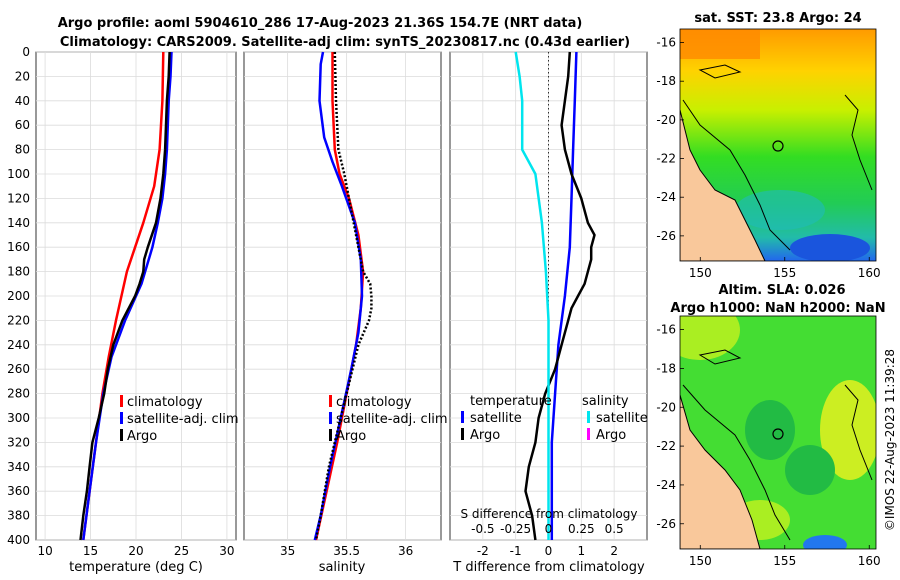 The height and width of the screenshot is (580, 900). What do you see at coordinates (666, 120) in the screenshot?
I see `map-y-tick-label: -20` at bounding box center [666, 120].